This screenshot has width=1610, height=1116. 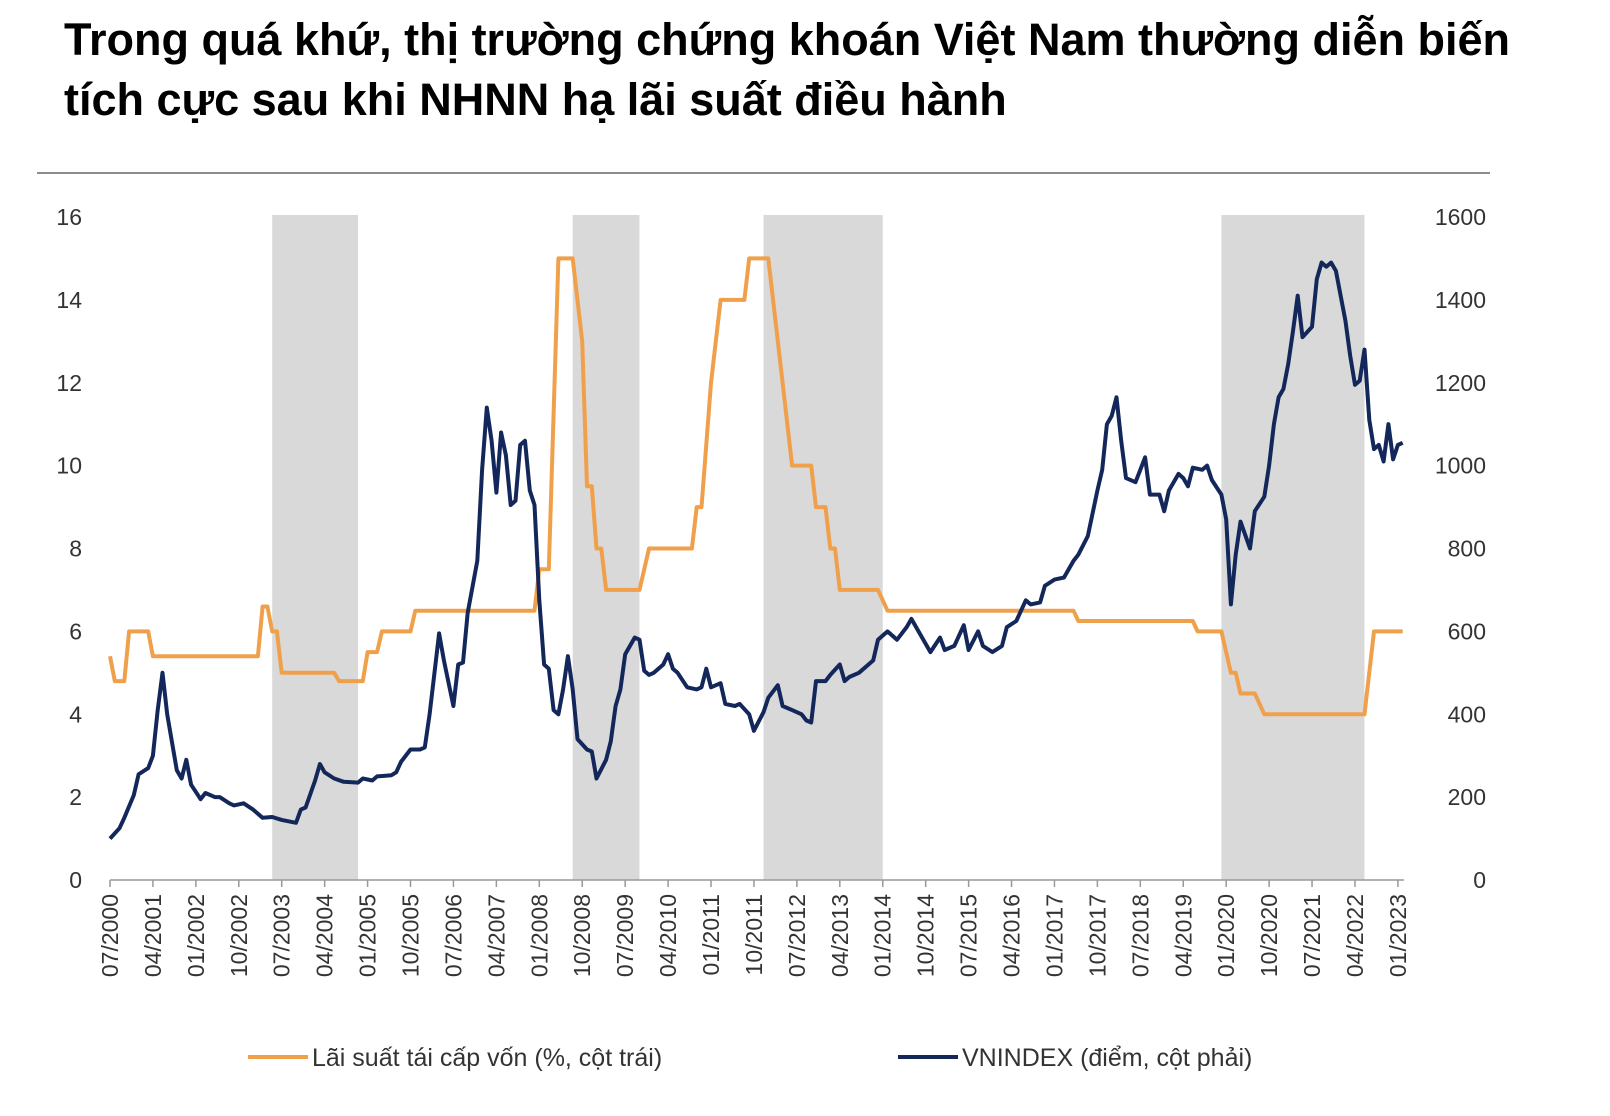 I want to click on x-tick-label: 04/2007, so click(x=496, y=935).